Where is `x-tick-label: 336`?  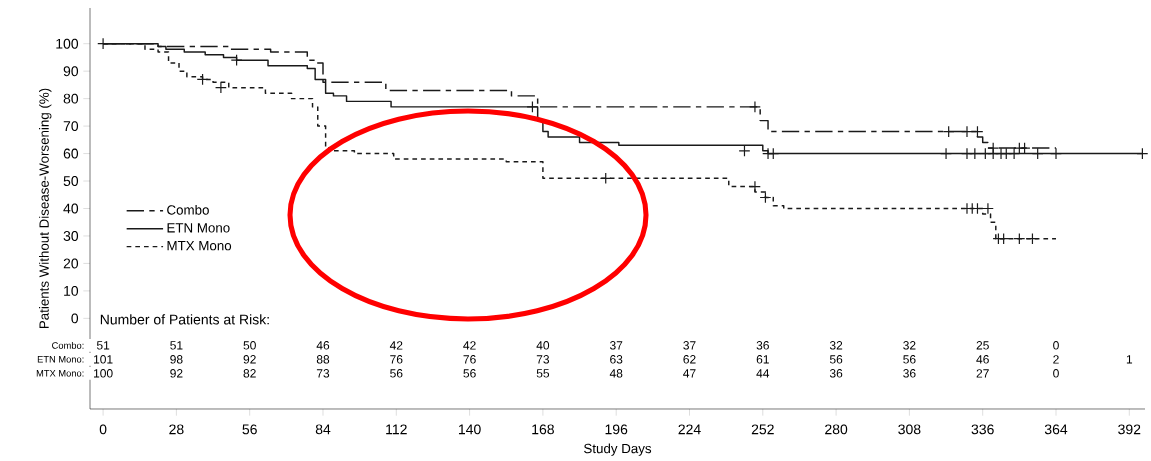
x-tick-label: 336 is located at coordinates (982, 429).